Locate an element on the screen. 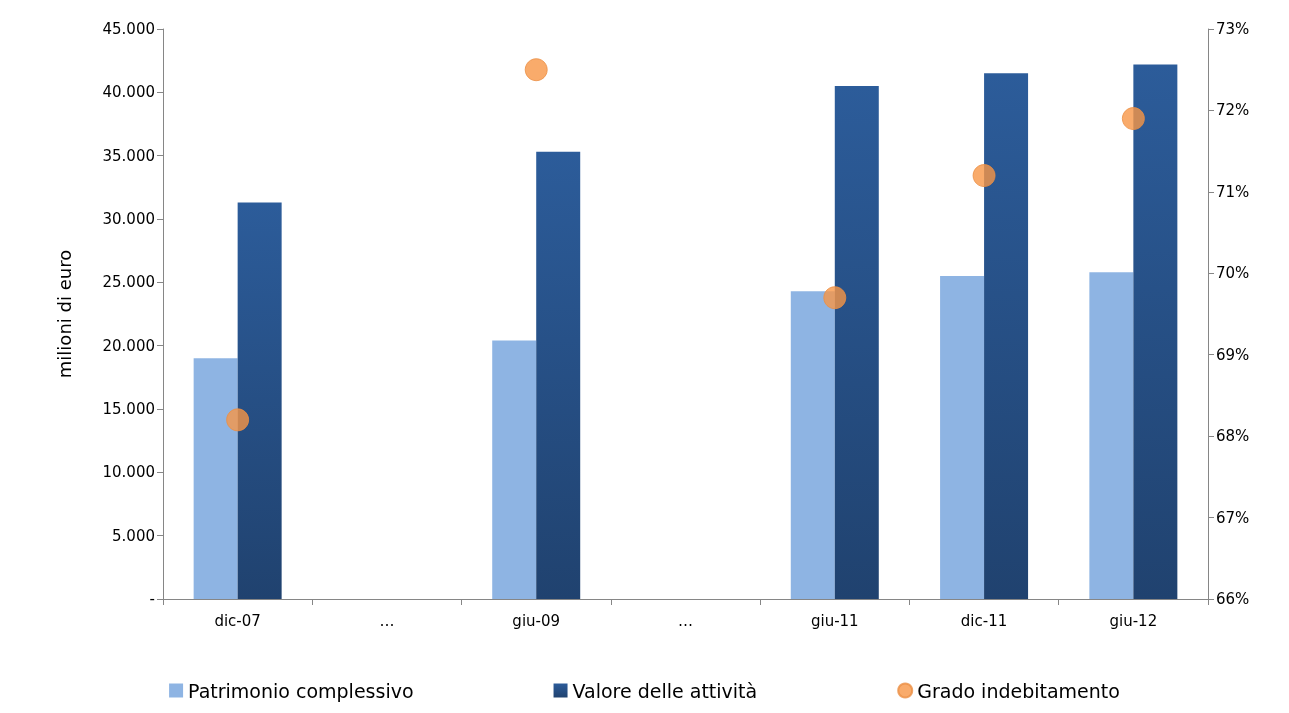  x-tick-label: dic-11 is located at coordinates (984, 620).